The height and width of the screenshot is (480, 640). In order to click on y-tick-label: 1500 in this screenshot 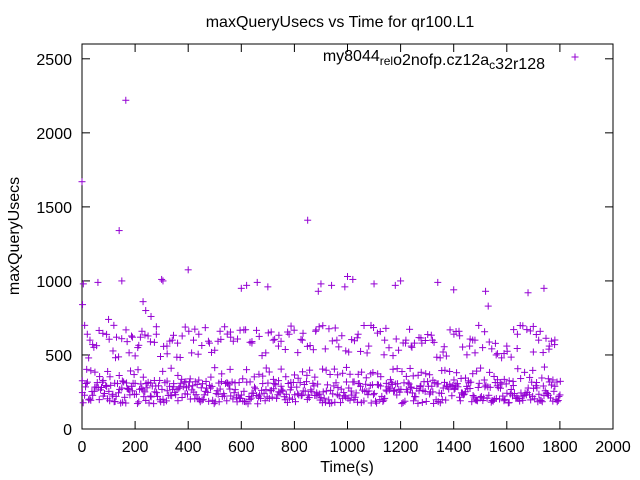, I will do `click(54, 208)`.